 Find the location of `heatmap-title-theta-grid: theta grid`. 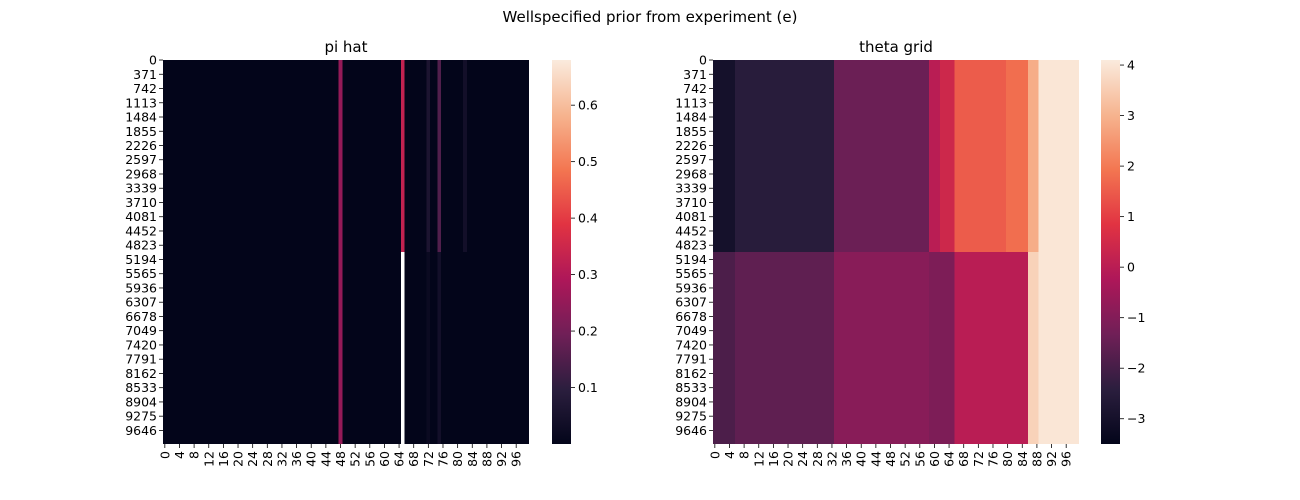

heatmap-title-theta-grid: theta grid is located at coordinates (896, 47).